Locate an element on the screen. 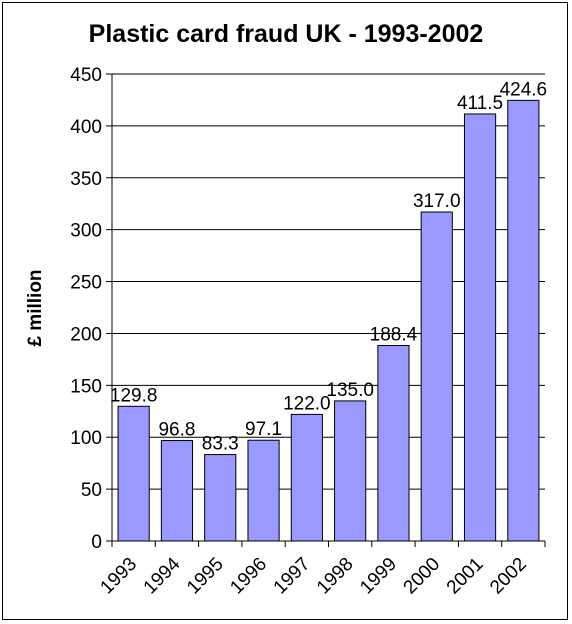 Image resolution: width=572 pixels, height=624 pixels. y-tick-label: 300 is located at coordinates (86, 231).